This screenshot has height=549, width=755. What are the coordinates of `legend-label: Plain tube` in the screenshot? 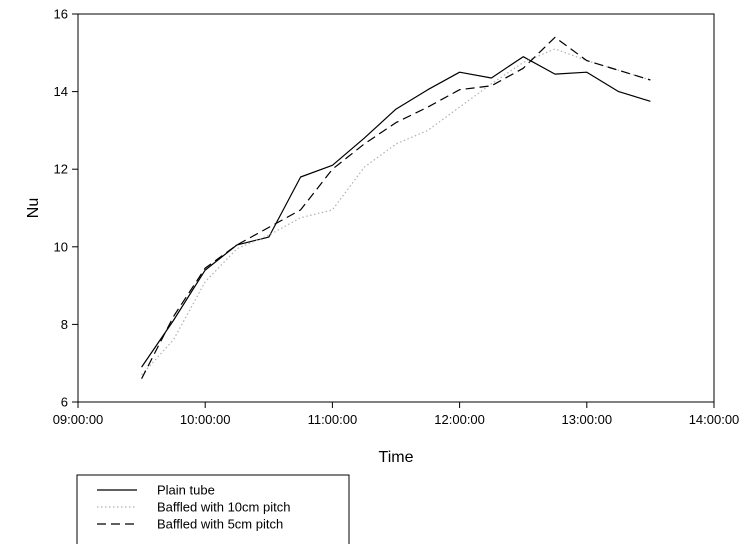 It's located at (186, 490).